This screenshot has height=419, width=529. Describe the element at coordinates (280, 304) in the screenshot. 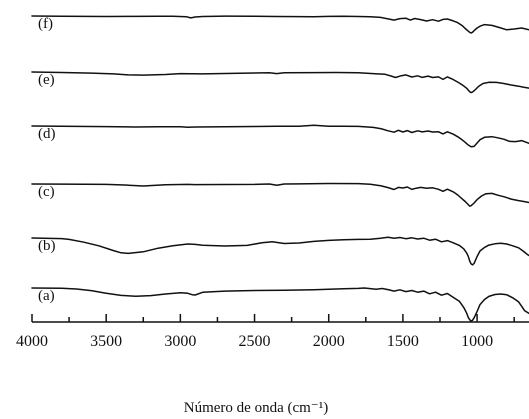

I see `spectrum-trace-a` at that location.